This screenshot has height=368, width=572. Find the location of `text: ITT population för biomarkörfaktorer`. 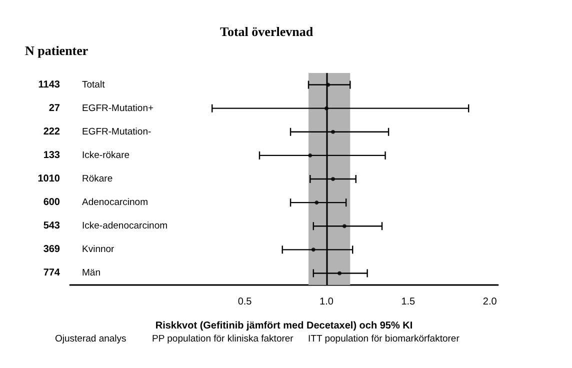

text: ITT population för biomarkörfaktorer is located at coordinates (384, 339).